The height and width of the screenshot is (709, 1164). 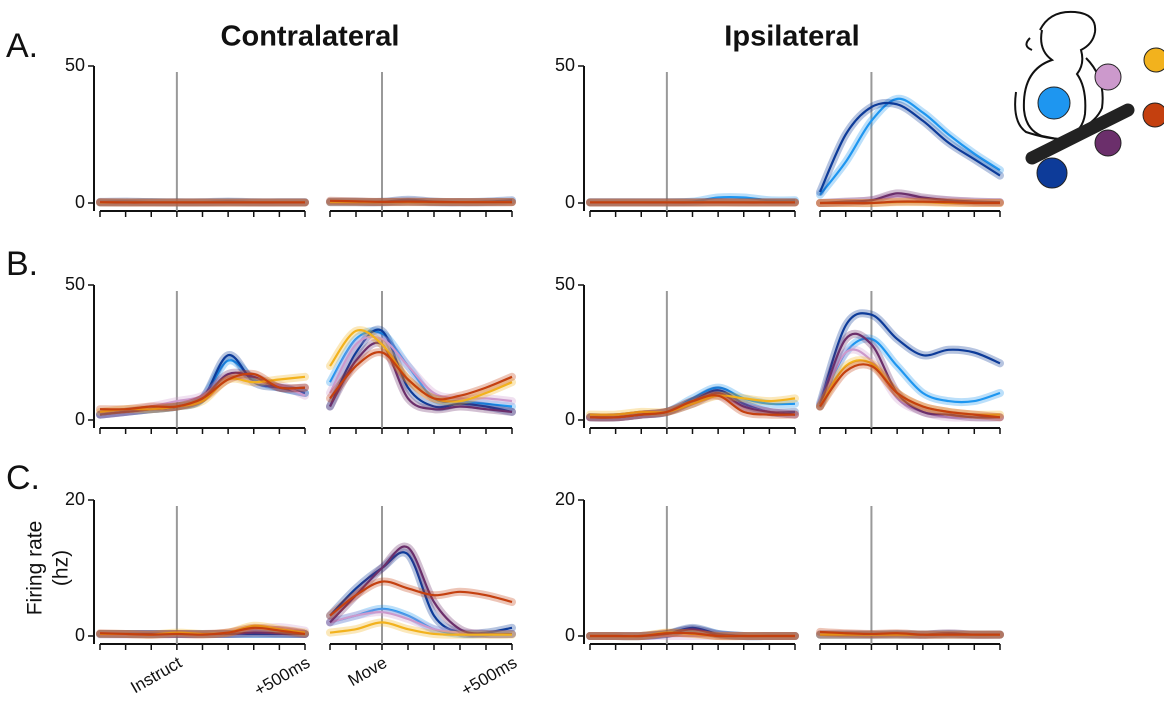 What do you see at coordinates (22, 46) in the screenshot?
I see `row-label: A.` at bounding box center [22, 46].